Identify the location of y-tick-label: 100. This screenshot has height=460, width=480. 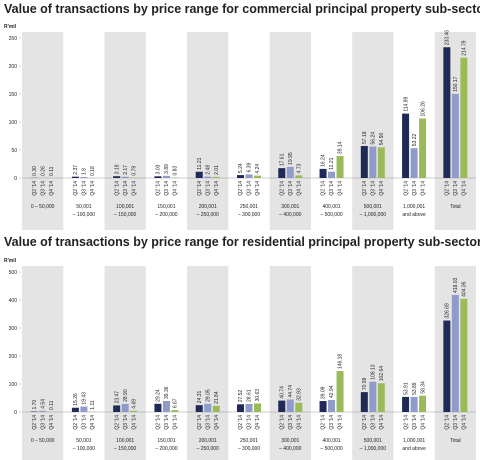
(13, 385).